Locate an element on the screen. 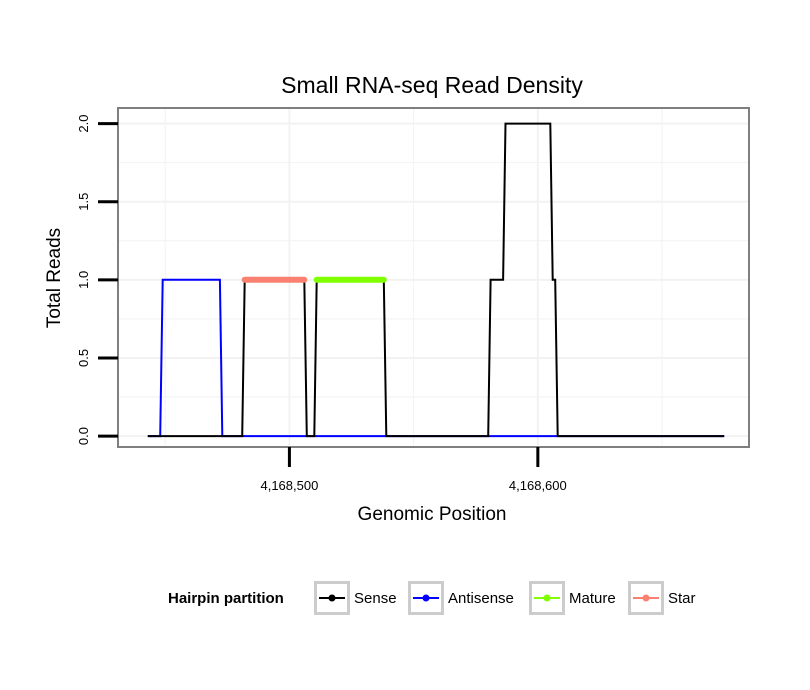  x-axis: 4,168,500 4,168,600 is located at coordinates (413, 470).